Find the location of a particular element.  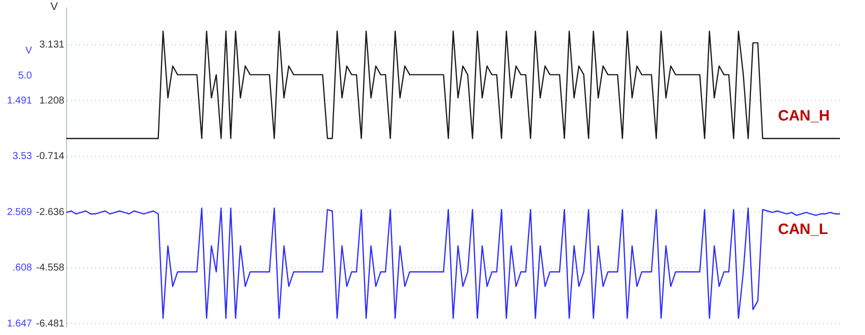

text: 1.647 is located at coordinates (19, 324).